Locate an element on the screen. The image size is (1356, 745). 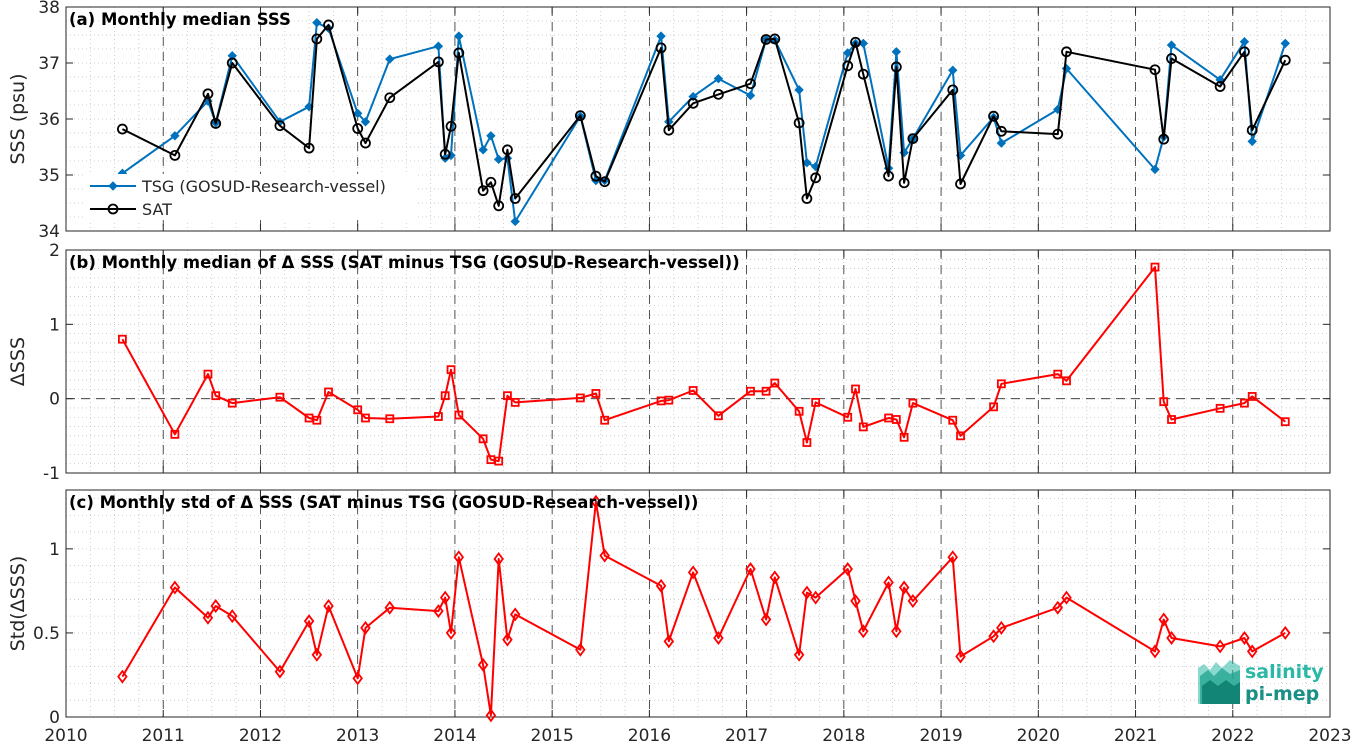
y-tick-label: 37 is located at coordinates (49, 64).